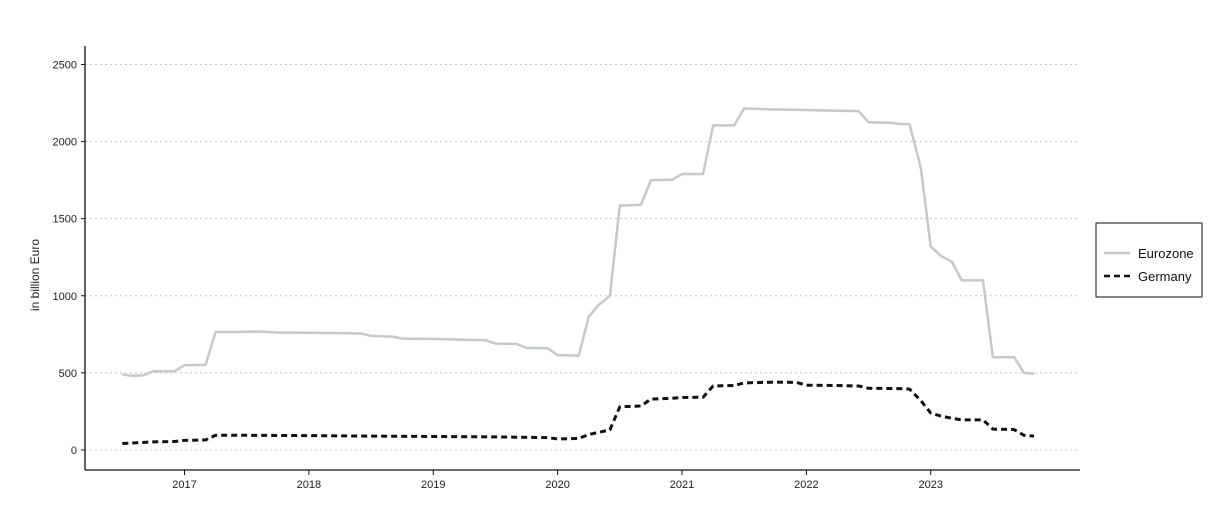  What do you see at coordinates (74, 451) in the screenshot?
I see `y-tick-label-0: 0` at bounding box center [74, 451].